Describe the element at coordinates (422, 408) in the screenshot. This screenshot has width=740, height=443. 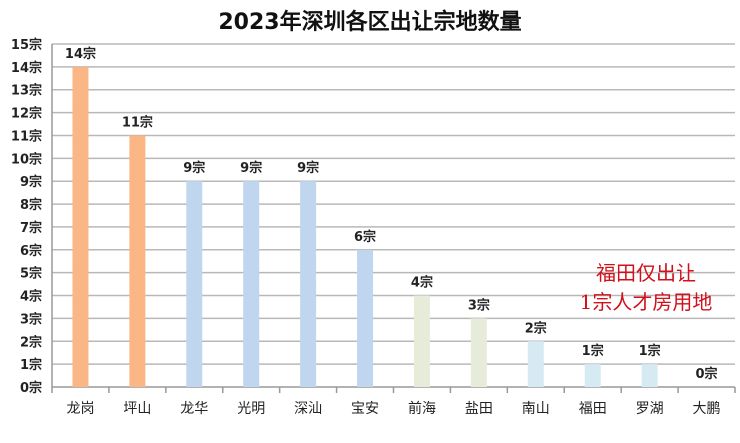
I see `x-tick-label: 前海` at that location.